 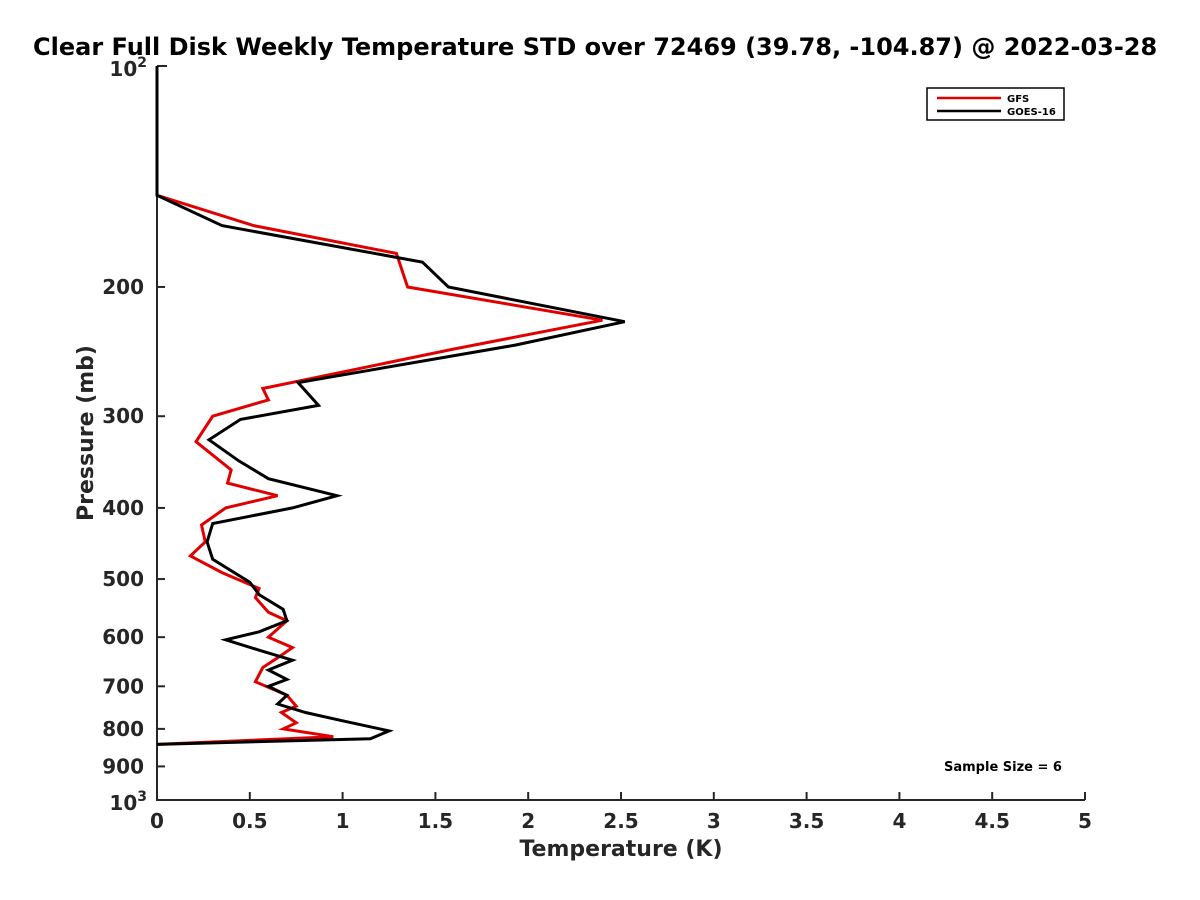 What do you see at coordinates (86, 433) in the screenshot?
I see `y-axis-label: Pressure (mb)` at bounding box center [86, 433].